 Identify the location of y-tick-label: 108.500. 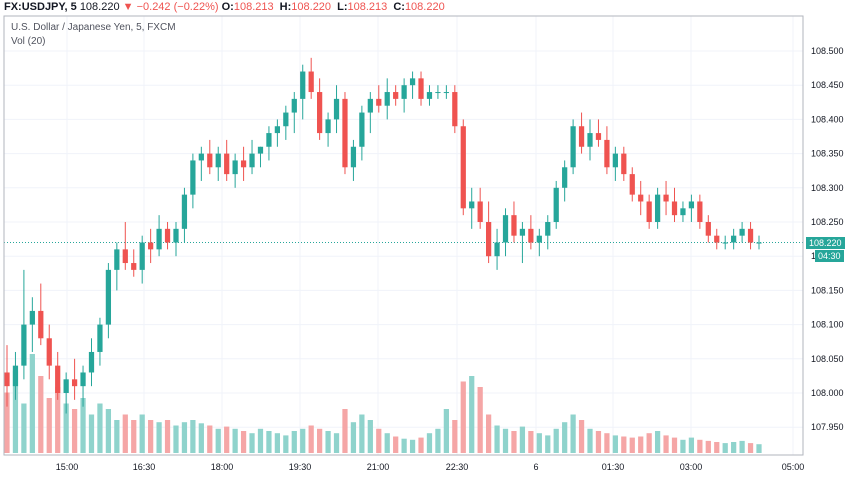
(827, 51).